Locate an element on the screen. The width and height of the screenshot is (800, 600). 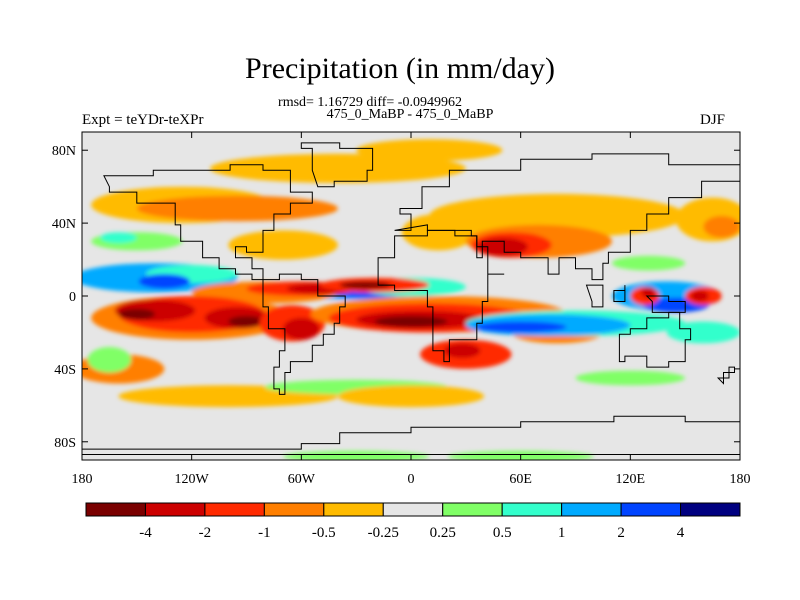
colorbar-label: -0.5 is located at coordinates (324, 533).